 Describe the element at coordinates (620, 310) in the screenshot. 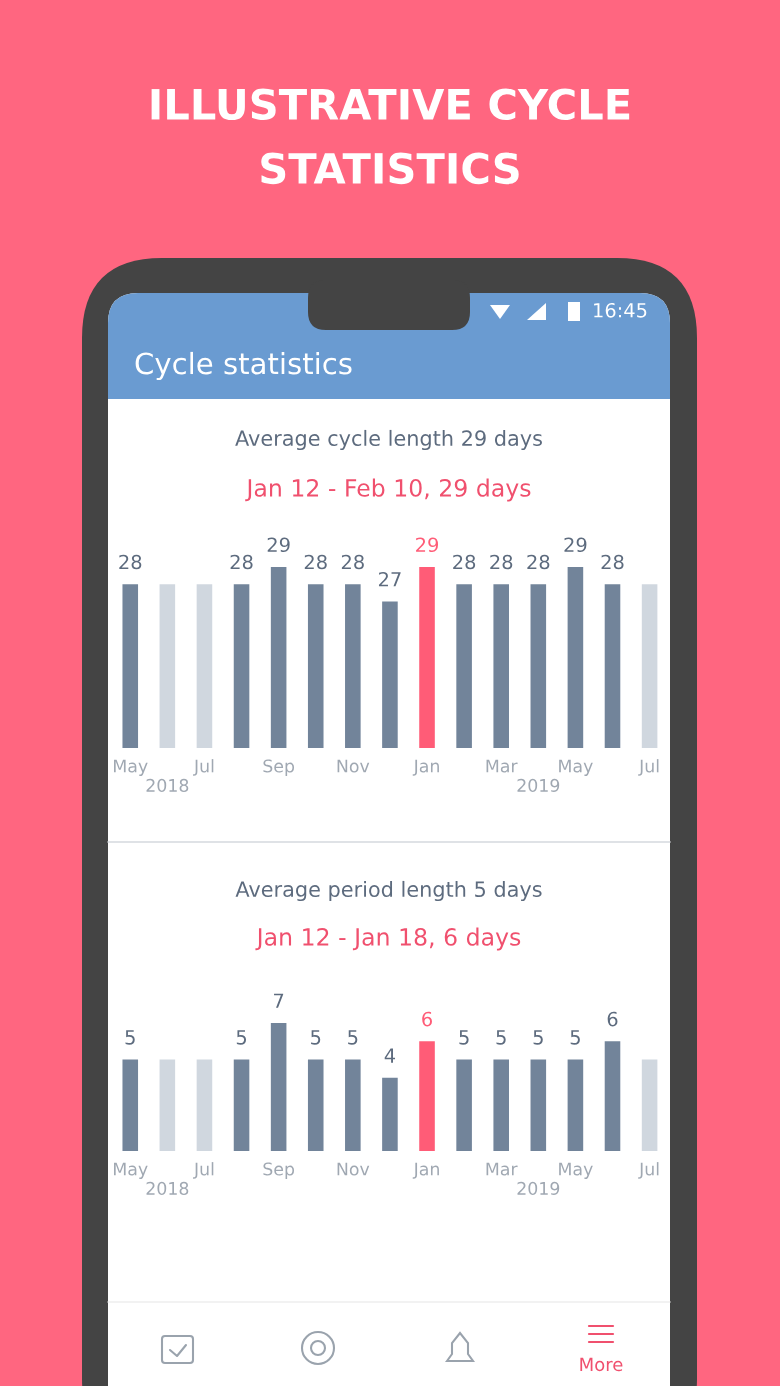

I see `text: 16:45` at that location.